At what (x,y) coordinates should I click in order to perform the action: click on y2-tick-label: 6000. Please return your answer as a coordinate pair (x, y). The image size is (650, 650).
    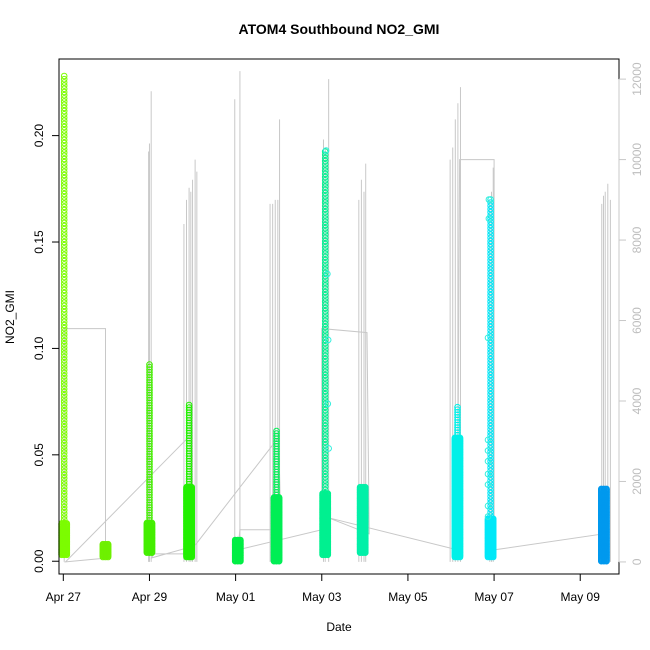
    Looking at the image, I should click on (637, 320).